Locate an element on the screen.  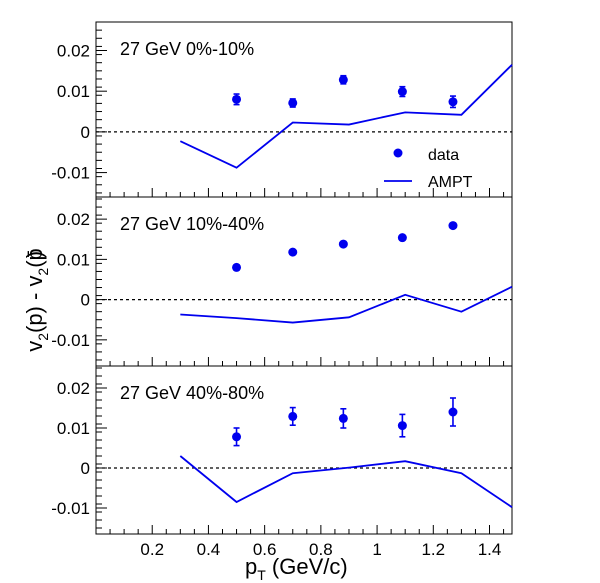
panel-label: 27 GeV 40%-80% is located at coordinates (192, 393).